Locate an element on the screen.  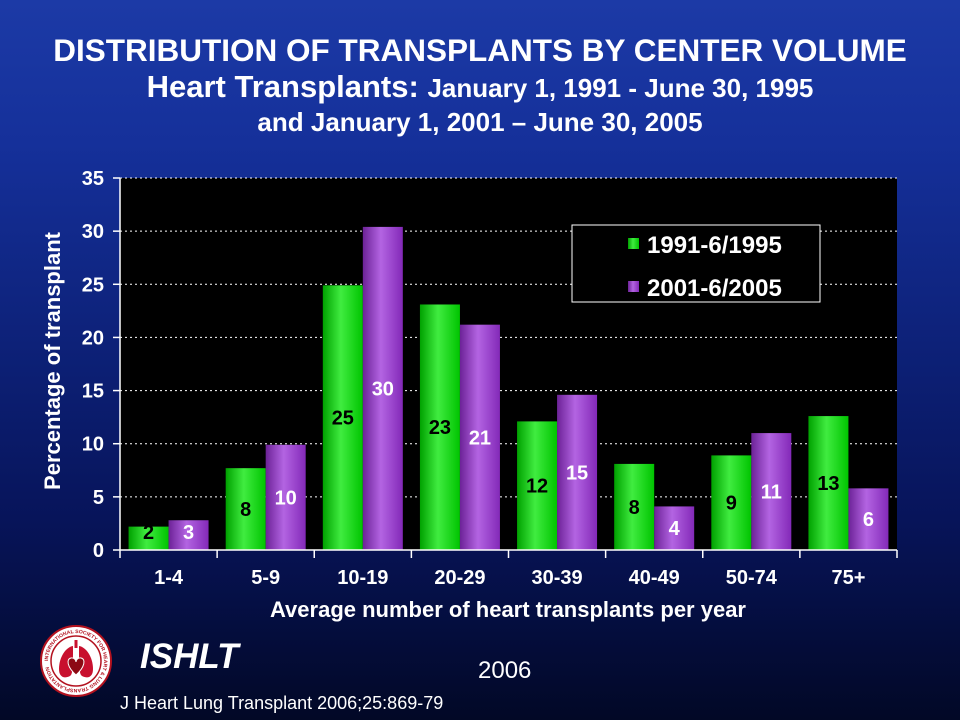
left-lung-icon is located at coordinates (66, 662).